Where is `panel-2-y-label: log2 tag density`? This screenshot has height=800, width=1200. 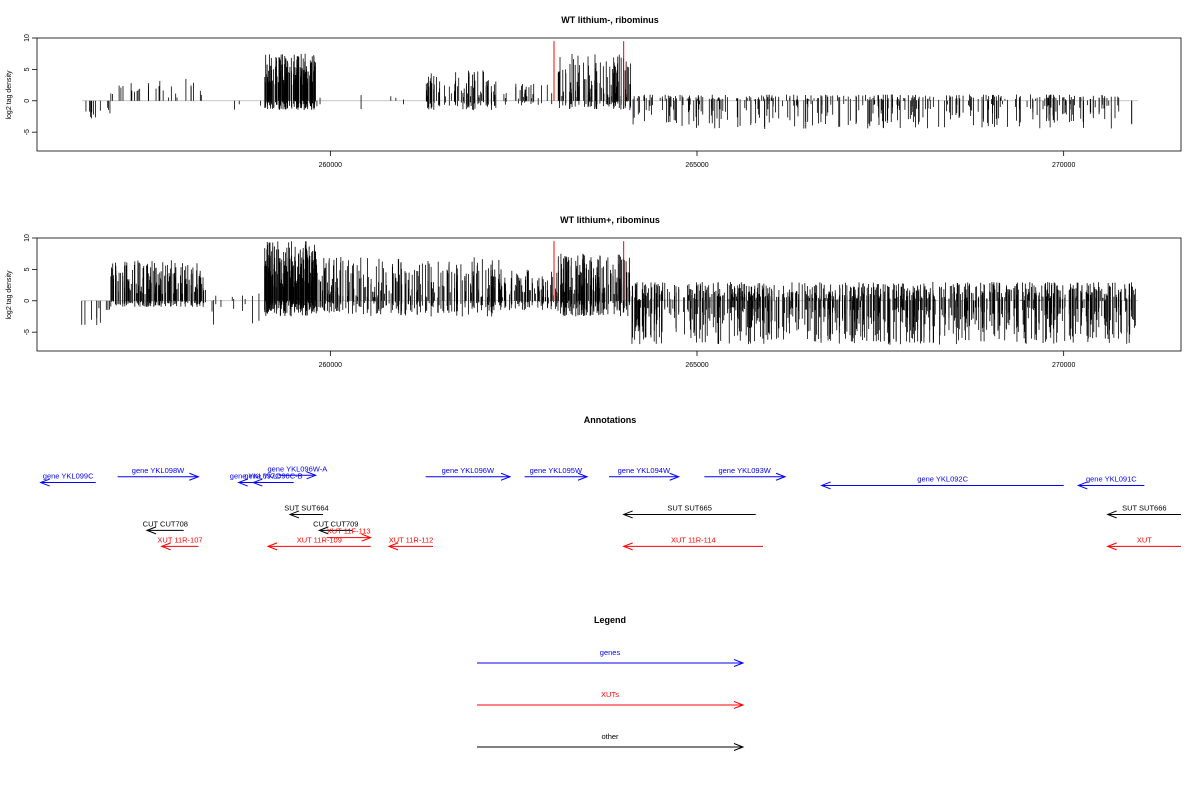 panel-2-y-label: log2 tag density is located at coordinates (9, 295).